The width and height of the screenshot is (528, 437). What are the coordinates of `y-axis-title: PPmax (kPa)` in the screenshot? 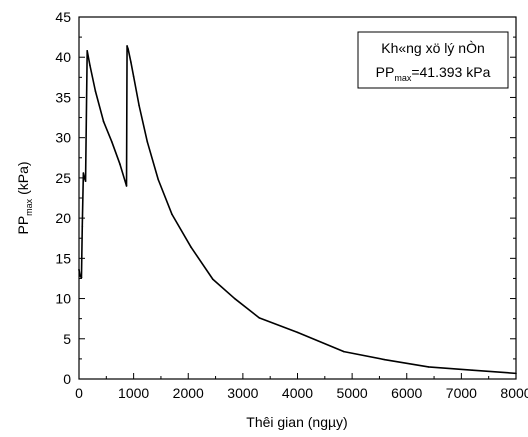 It's located at (24, 197).